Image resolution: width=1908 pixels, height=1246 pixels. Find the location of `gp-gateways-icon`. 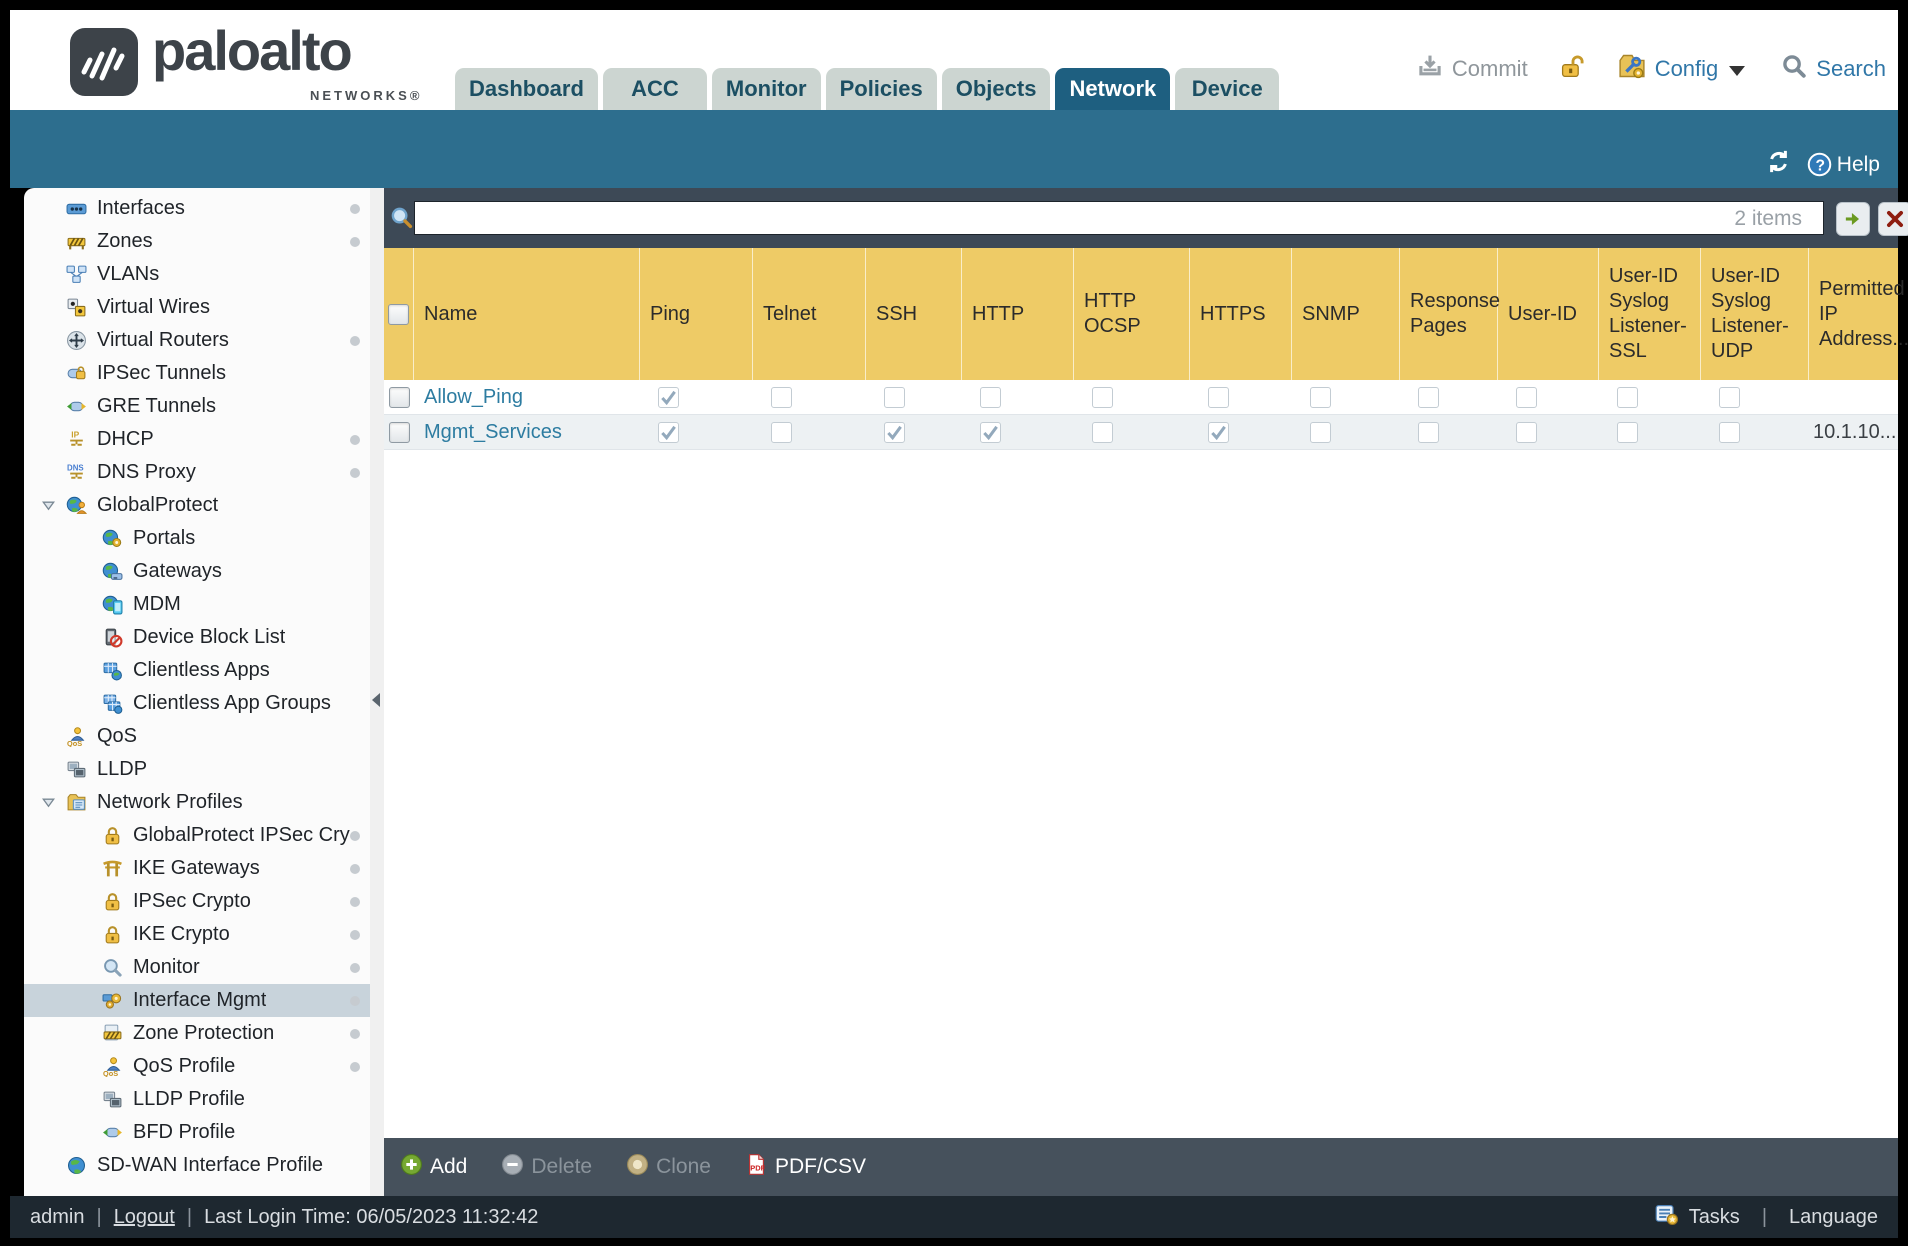

gp-gateways-icon is located at coordinates (114, 571).